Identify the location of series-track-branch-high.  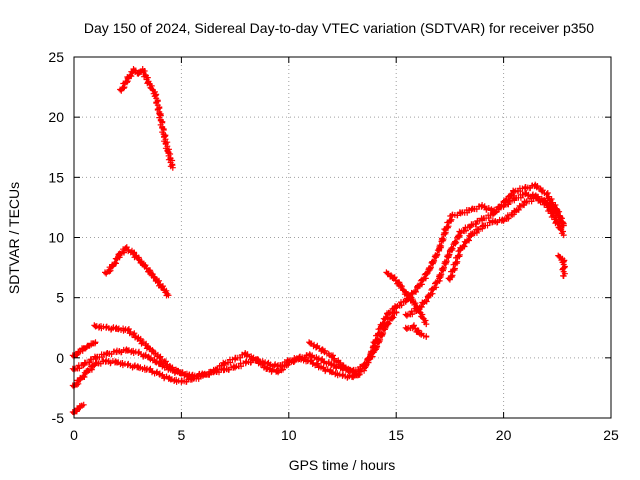
(406, 298).